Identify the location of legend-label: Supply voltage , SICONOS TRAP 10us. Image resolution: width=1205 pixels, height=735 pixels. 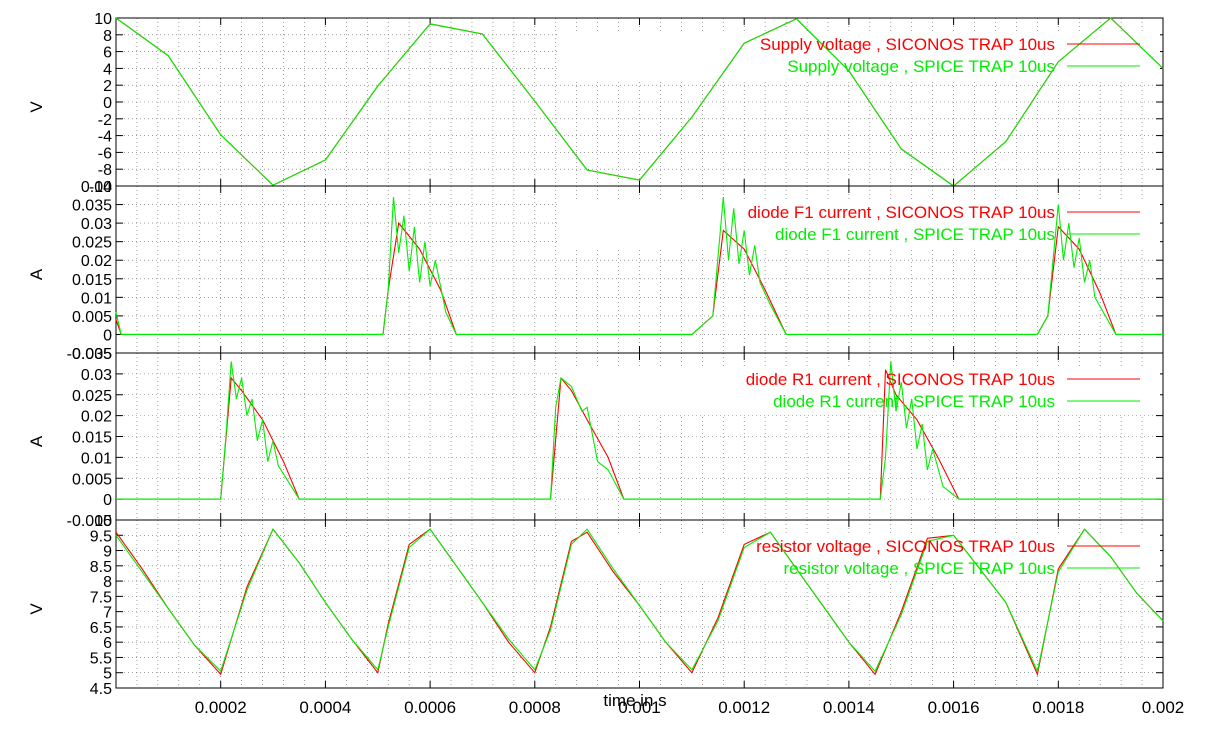
(907, 44).